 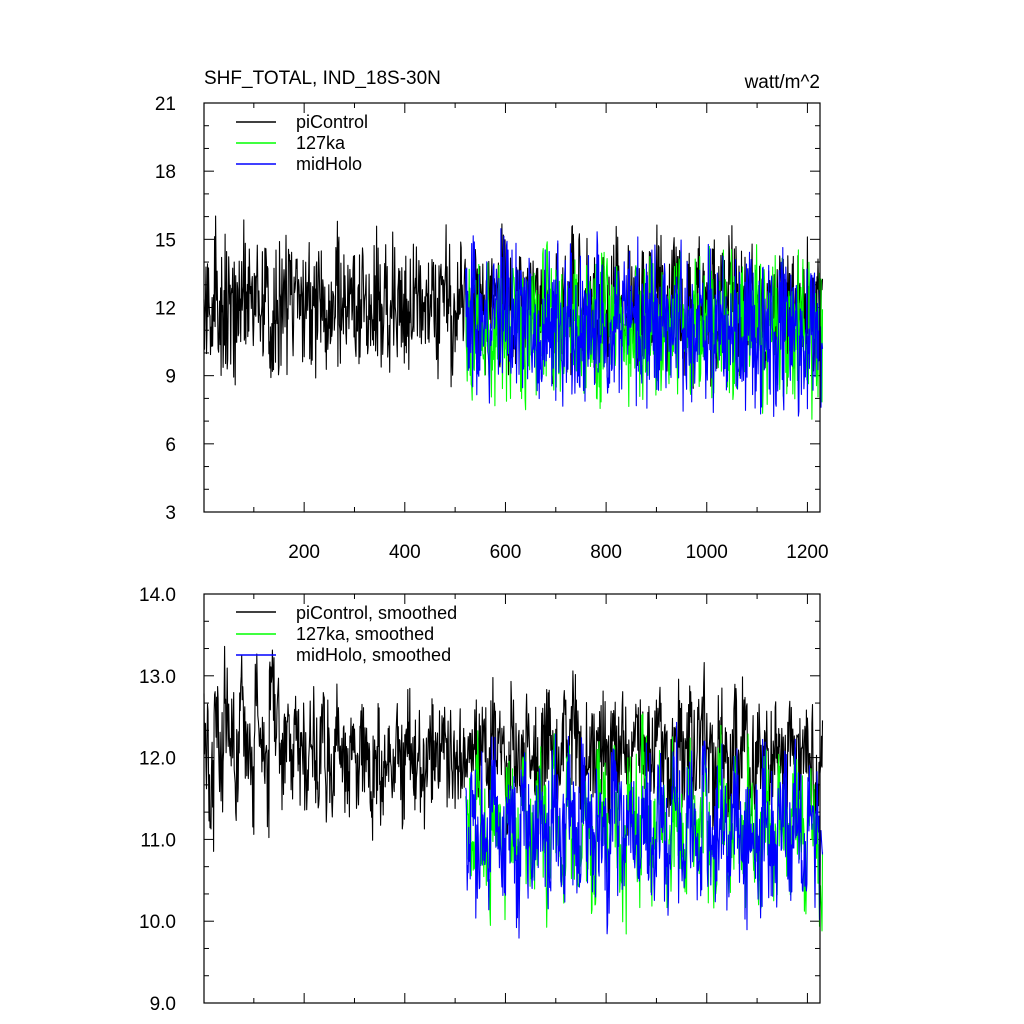 I want to click on top-x-tick-labels: 200 400 600 800 1000 1200, so click(x=558, y=552).